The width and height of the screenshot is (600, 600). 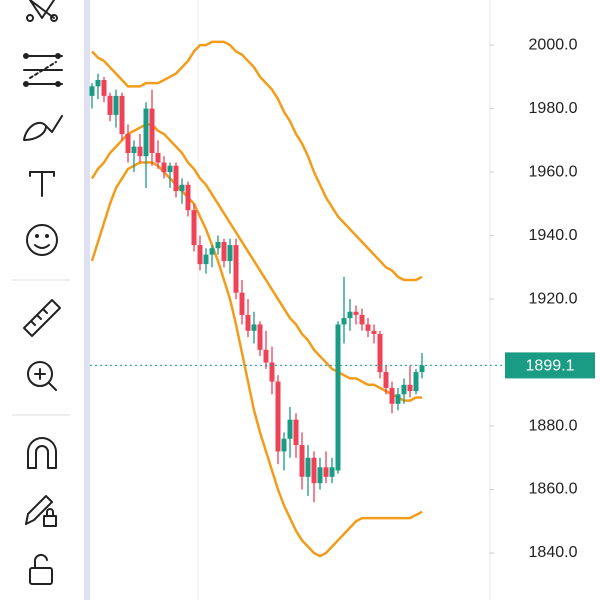 I want to click on last-price-label: 1899.1, so click(x=550, y=366).